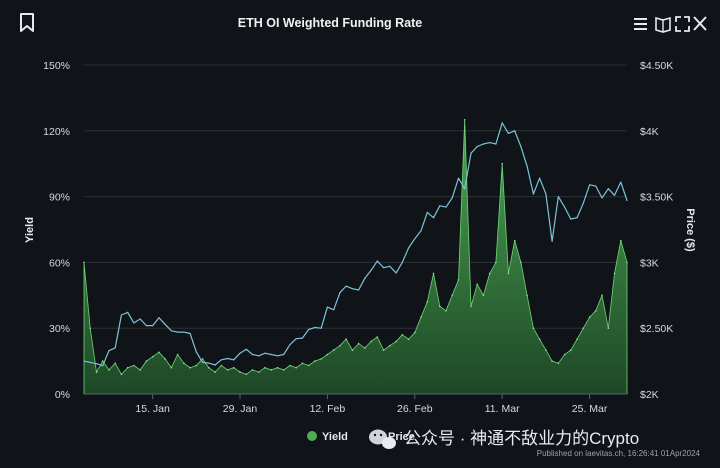  I want to click on watermark: 公众号 · 神通不敌业力的Crypto, so click(504, 439).